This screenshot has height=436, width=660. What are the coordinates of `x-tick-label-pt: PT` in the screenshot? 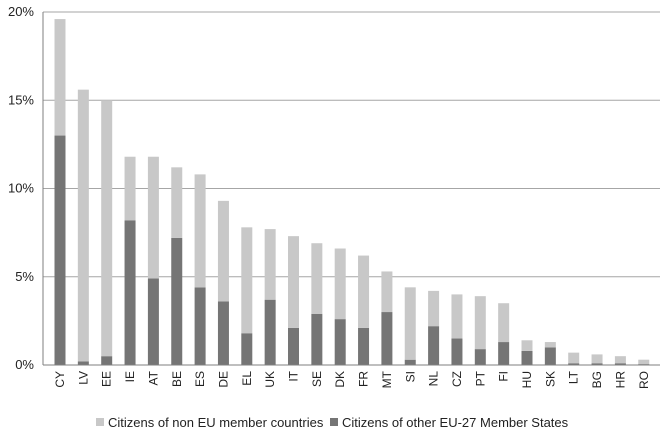 It's located at (480, 378).